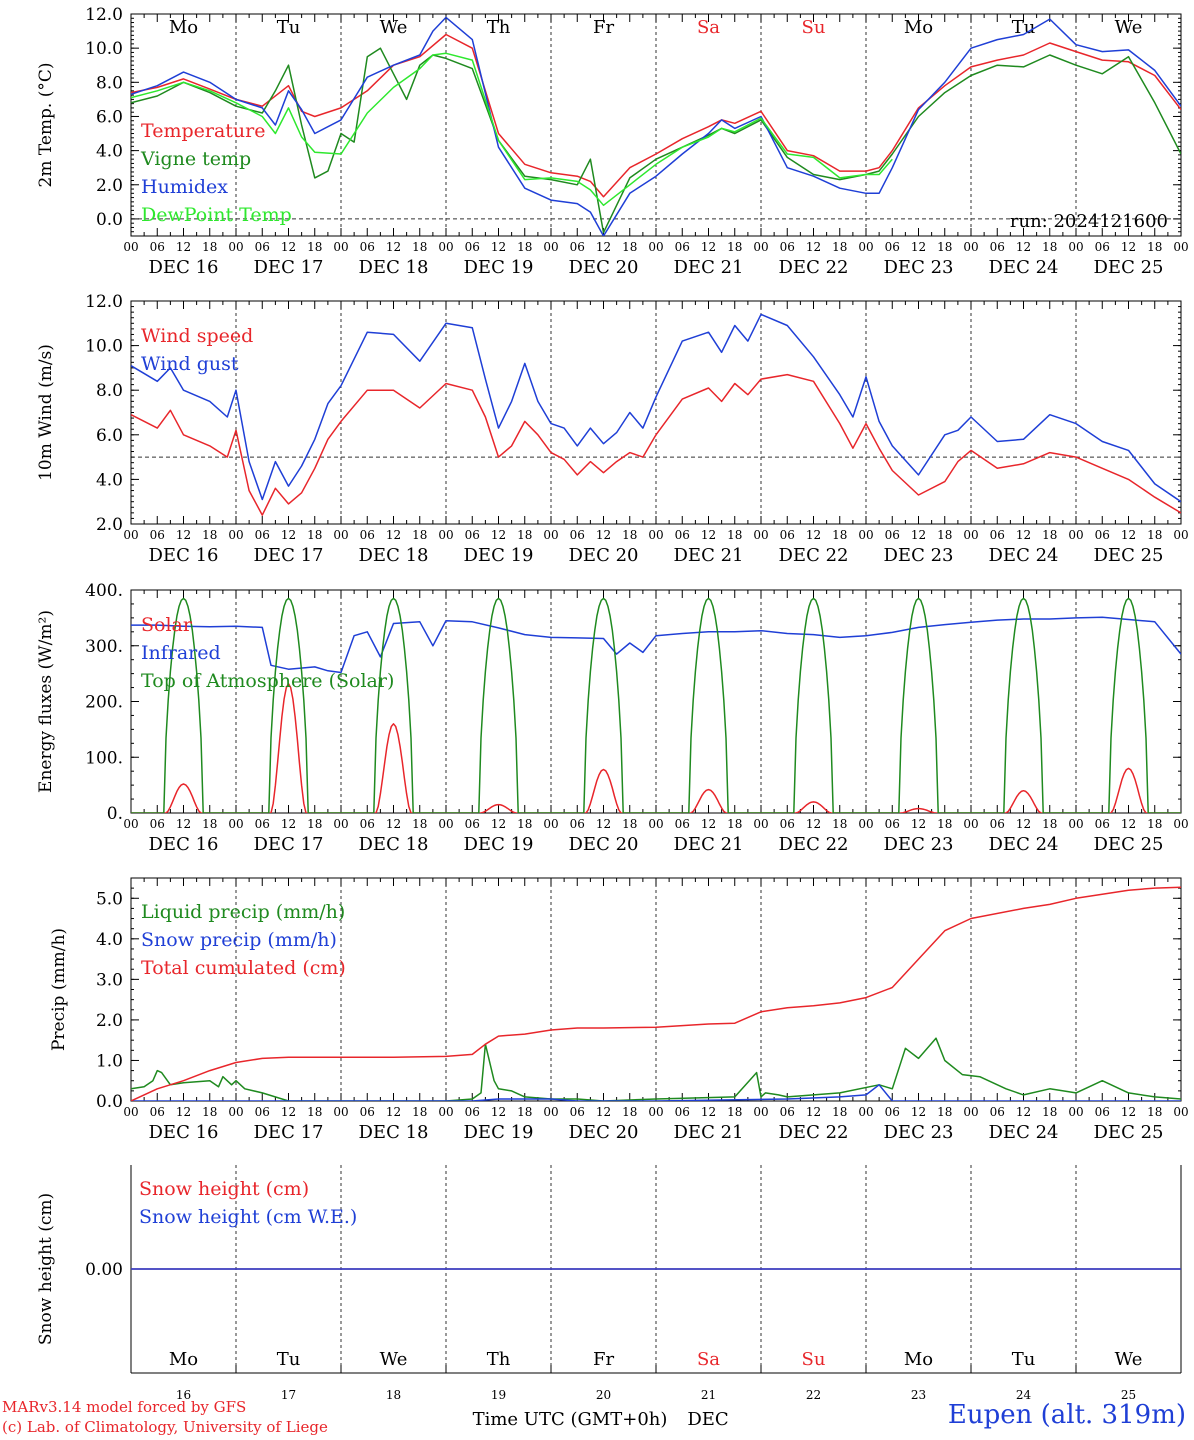  I want to click on y-tick-label: 2.0, so click(109, 525).